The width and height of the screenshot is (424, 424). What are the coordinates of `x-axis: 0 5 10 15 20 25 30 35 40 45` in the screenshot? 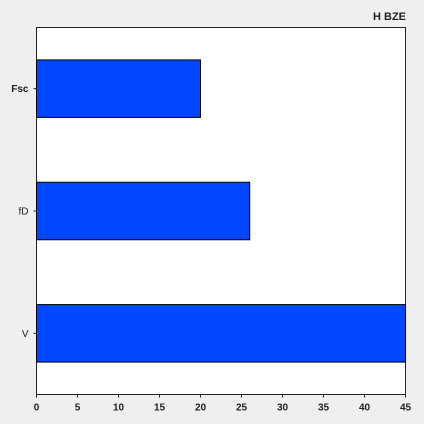 It's located at (223, 404).